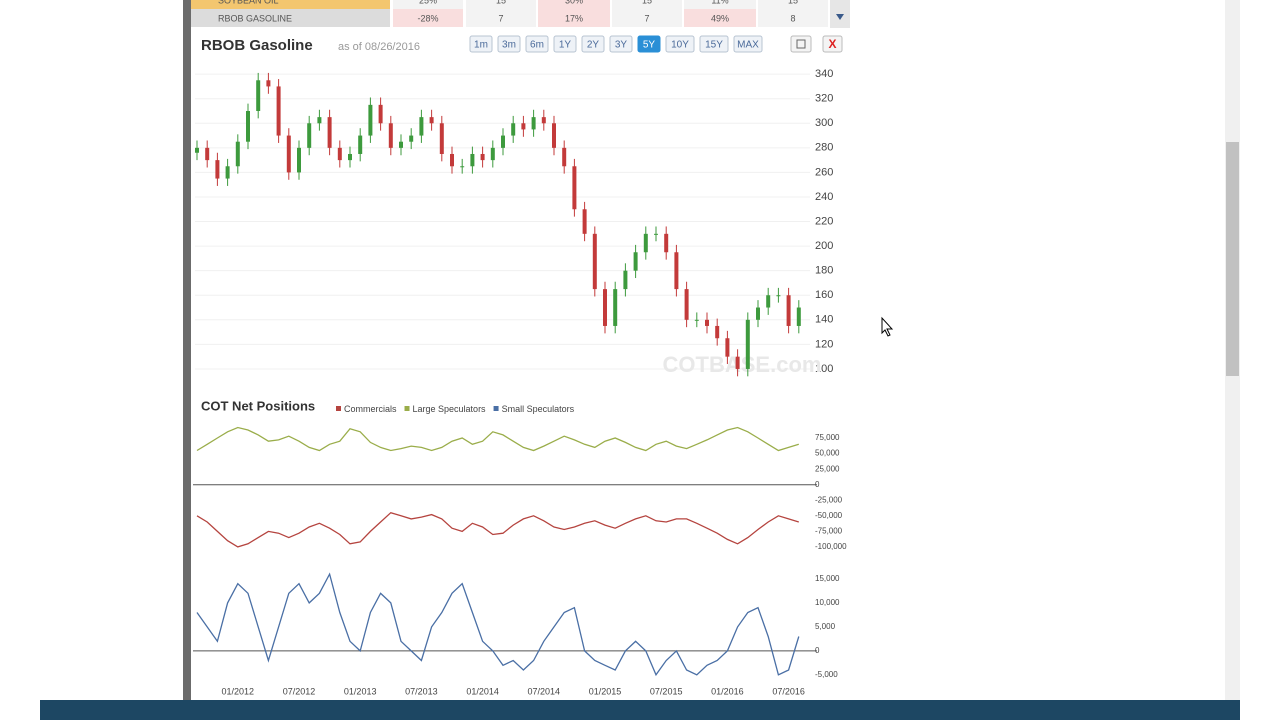 The height and width of the screenshot is (720, 1280). I want to click on y-tick-label: 280, so click(824, 148).